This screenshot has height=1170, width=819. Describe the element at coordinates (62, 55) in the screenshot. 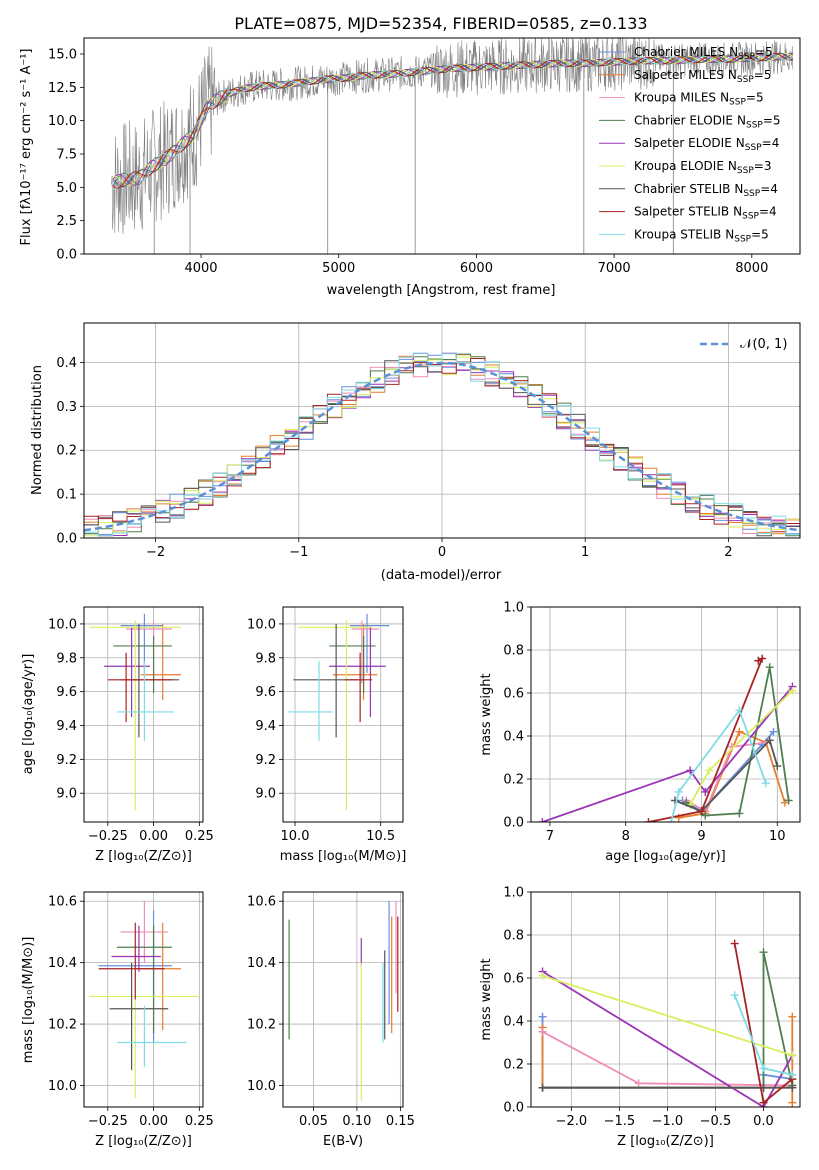

I see `y-tick-label: 15.0` at that location.